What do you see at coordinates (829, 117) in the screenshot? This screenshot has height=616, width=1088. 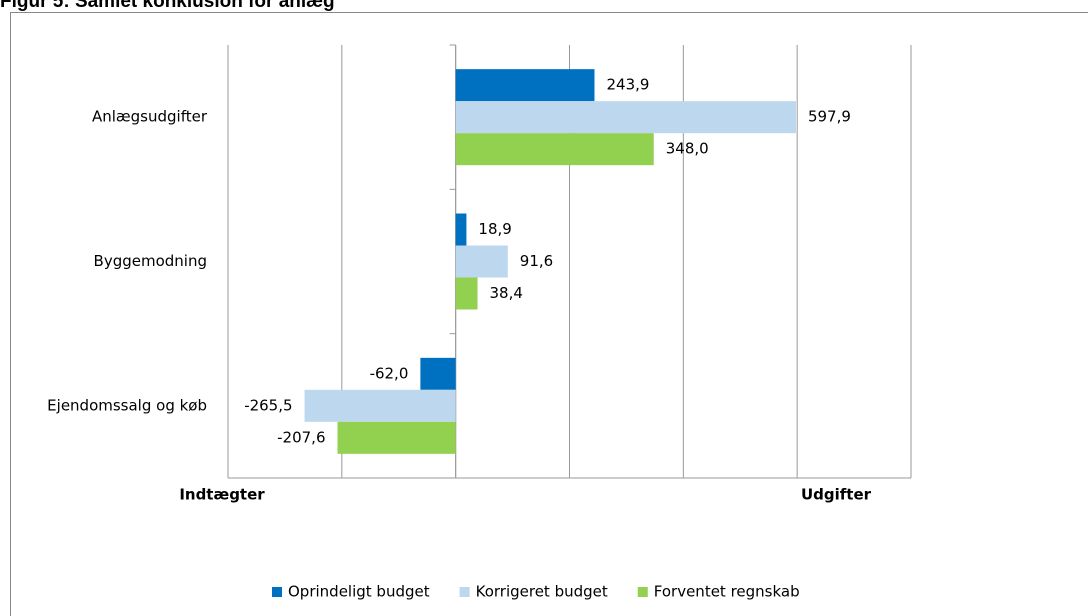 I see `data-label: 597,9` at bounding box center [829, 117].